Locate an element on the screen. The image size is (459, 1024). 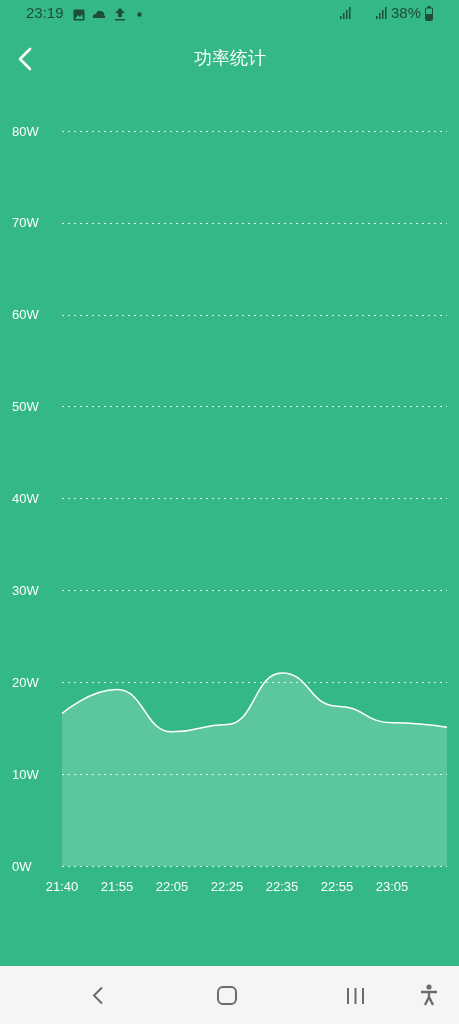
y-tick-label: 70W is located at coordinates (26, 223).